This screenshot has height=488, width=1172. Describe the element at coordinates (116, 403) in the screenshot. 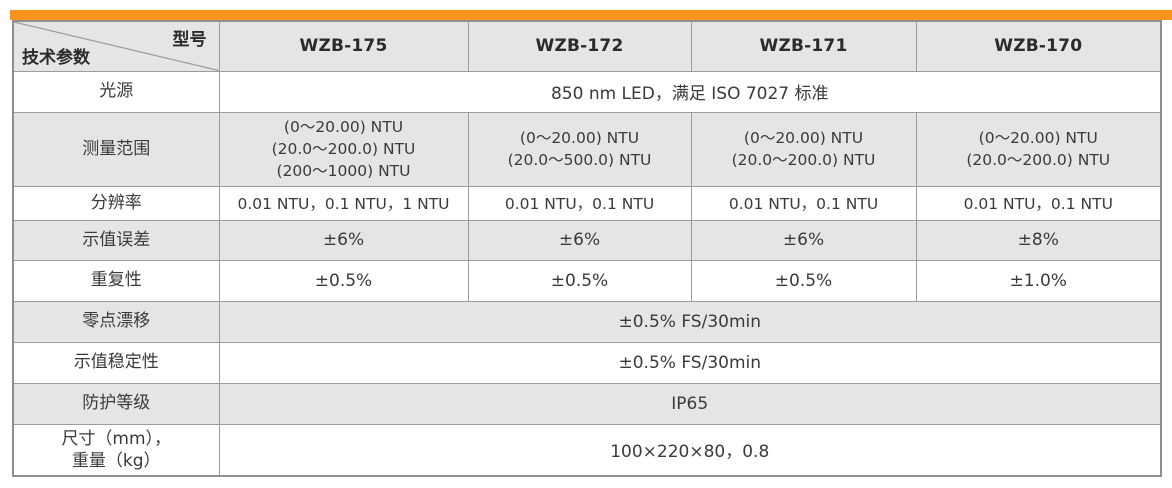

I see `row-label: 防护等级` at that location.